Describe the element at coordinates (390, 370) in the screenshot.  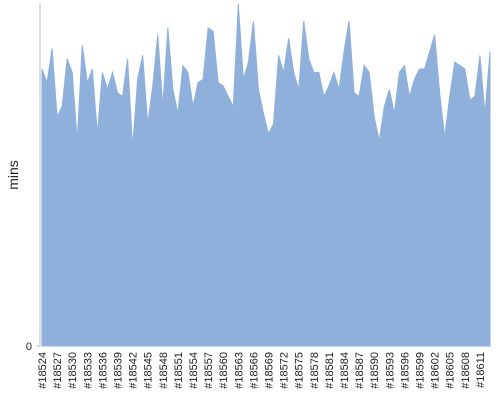
I see `x-tick-label: #18593` at that location.